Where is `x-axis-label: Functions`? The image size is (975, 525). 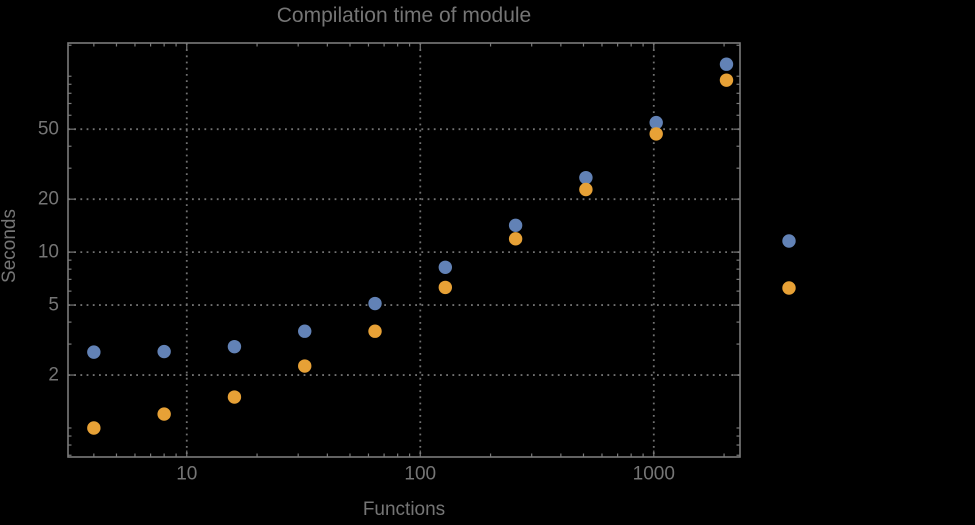
x-axis-label: Functions is located at coordinates (404, 509).